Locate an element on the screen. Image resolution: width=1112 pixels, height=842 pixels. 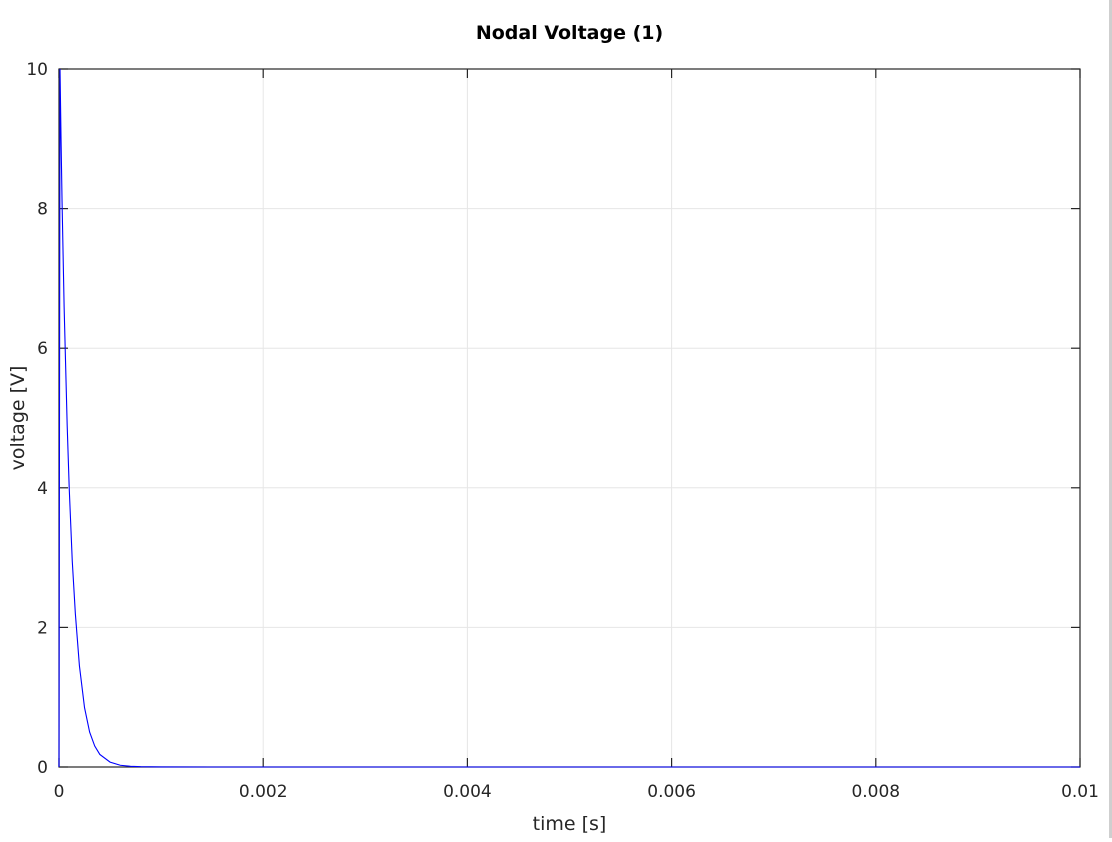
y-tick-label: 4 is located at coordinates (42, 489).